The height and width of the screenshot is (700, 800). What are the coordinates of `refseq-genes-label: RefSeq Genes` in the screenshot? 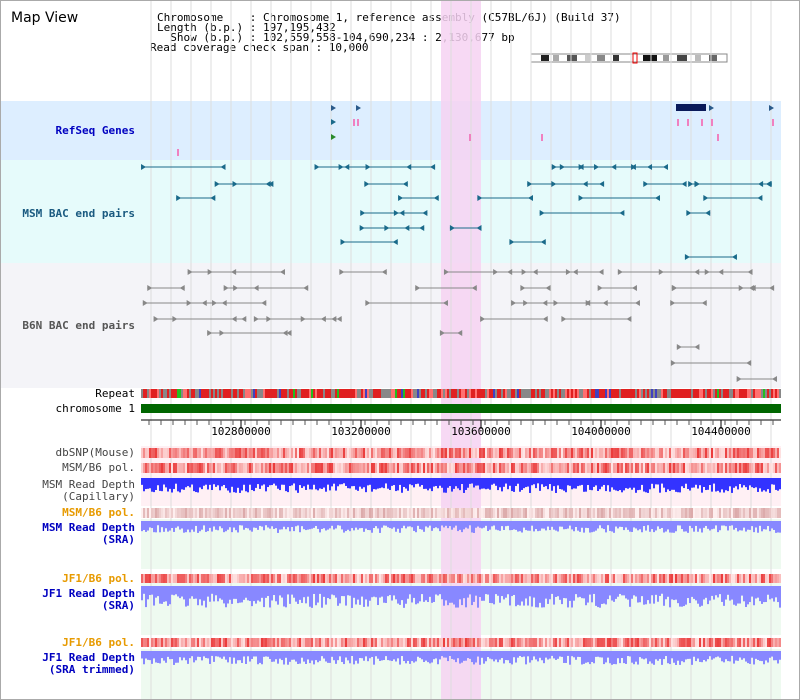 It's located at (95, 130).